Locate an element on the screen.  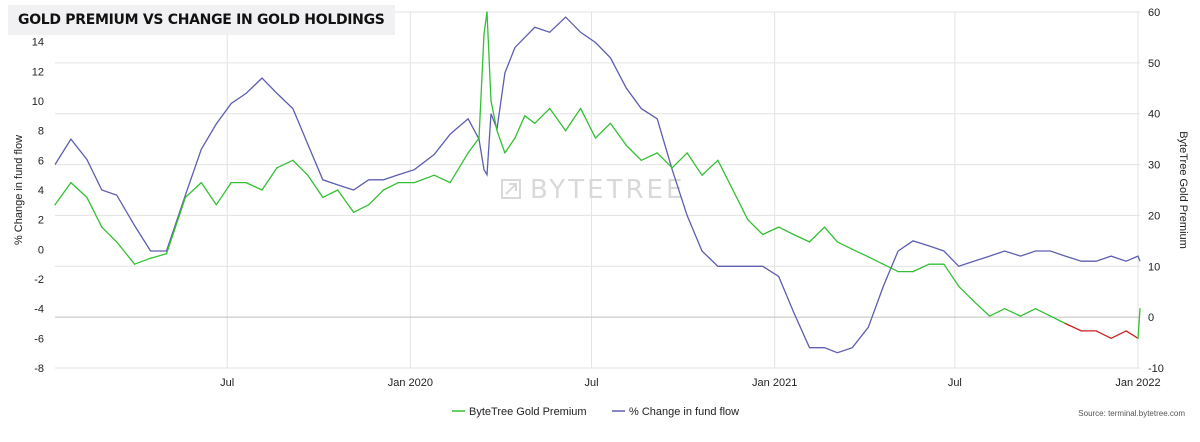
legend-label-premium: ByteTree Gold Premium is located at coordinates (528, 412).